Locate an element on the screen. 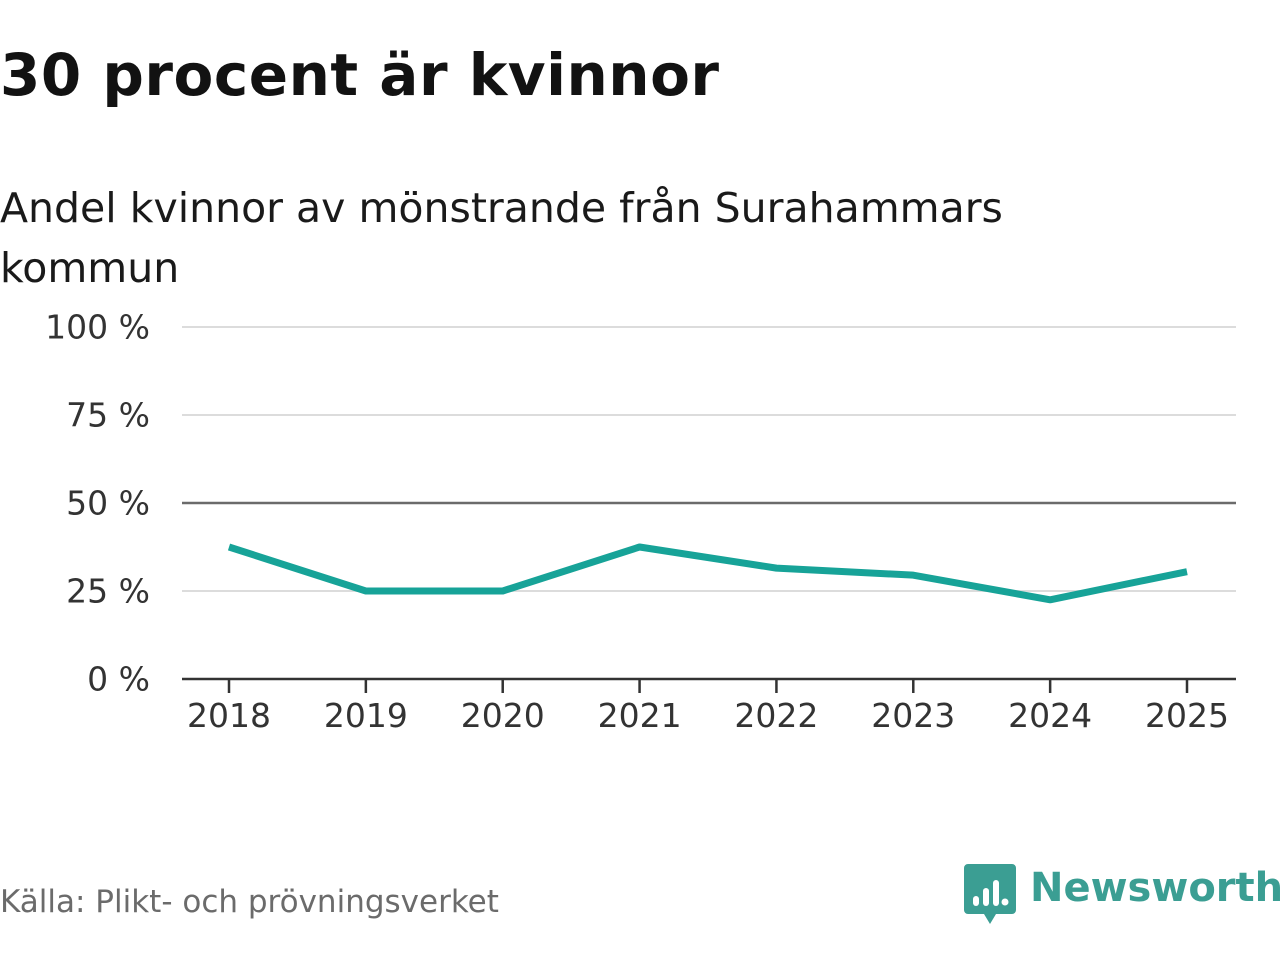 This screenshot has height=960, width=1280. y-axis-ticks: 0 % 25 % 50 % 75 % 100 % is located at coordinates (97, 503).